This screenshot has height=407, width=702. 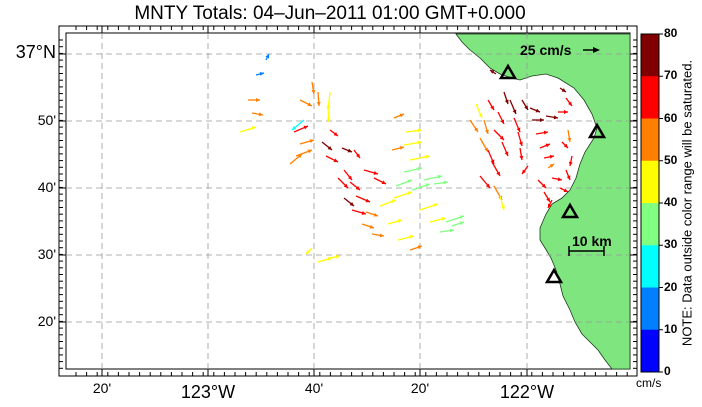 What do you see at coordinates (671, 328) in the screenshot?
I see `colorbar-tick-label: 10` at bounding box center [671, 328].